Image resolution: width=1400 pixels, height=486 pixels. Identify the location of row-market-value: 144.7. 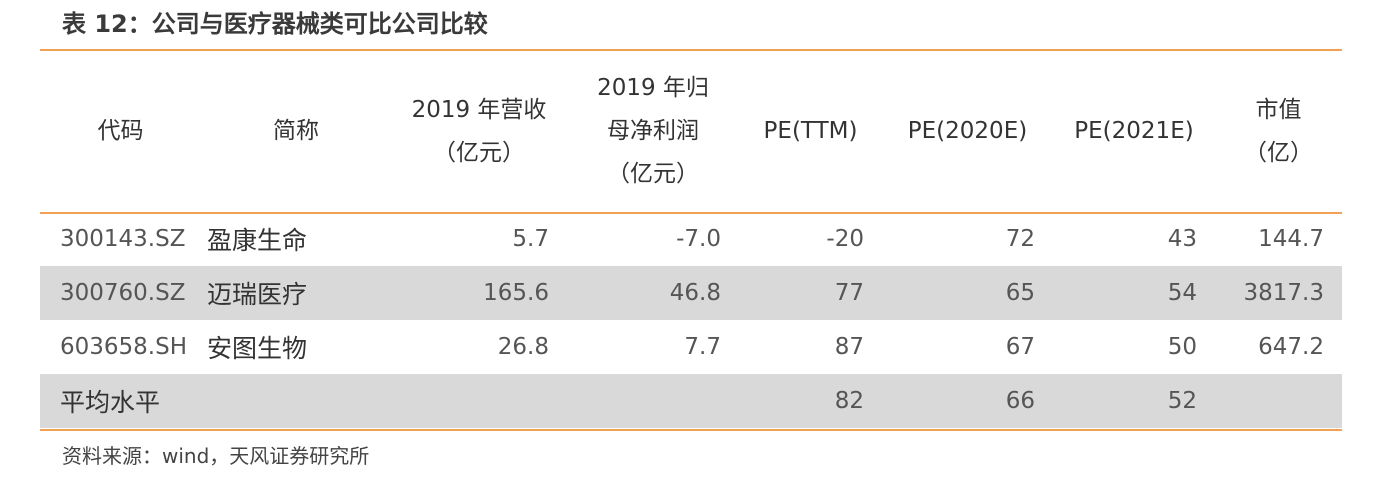
(1291, 239).